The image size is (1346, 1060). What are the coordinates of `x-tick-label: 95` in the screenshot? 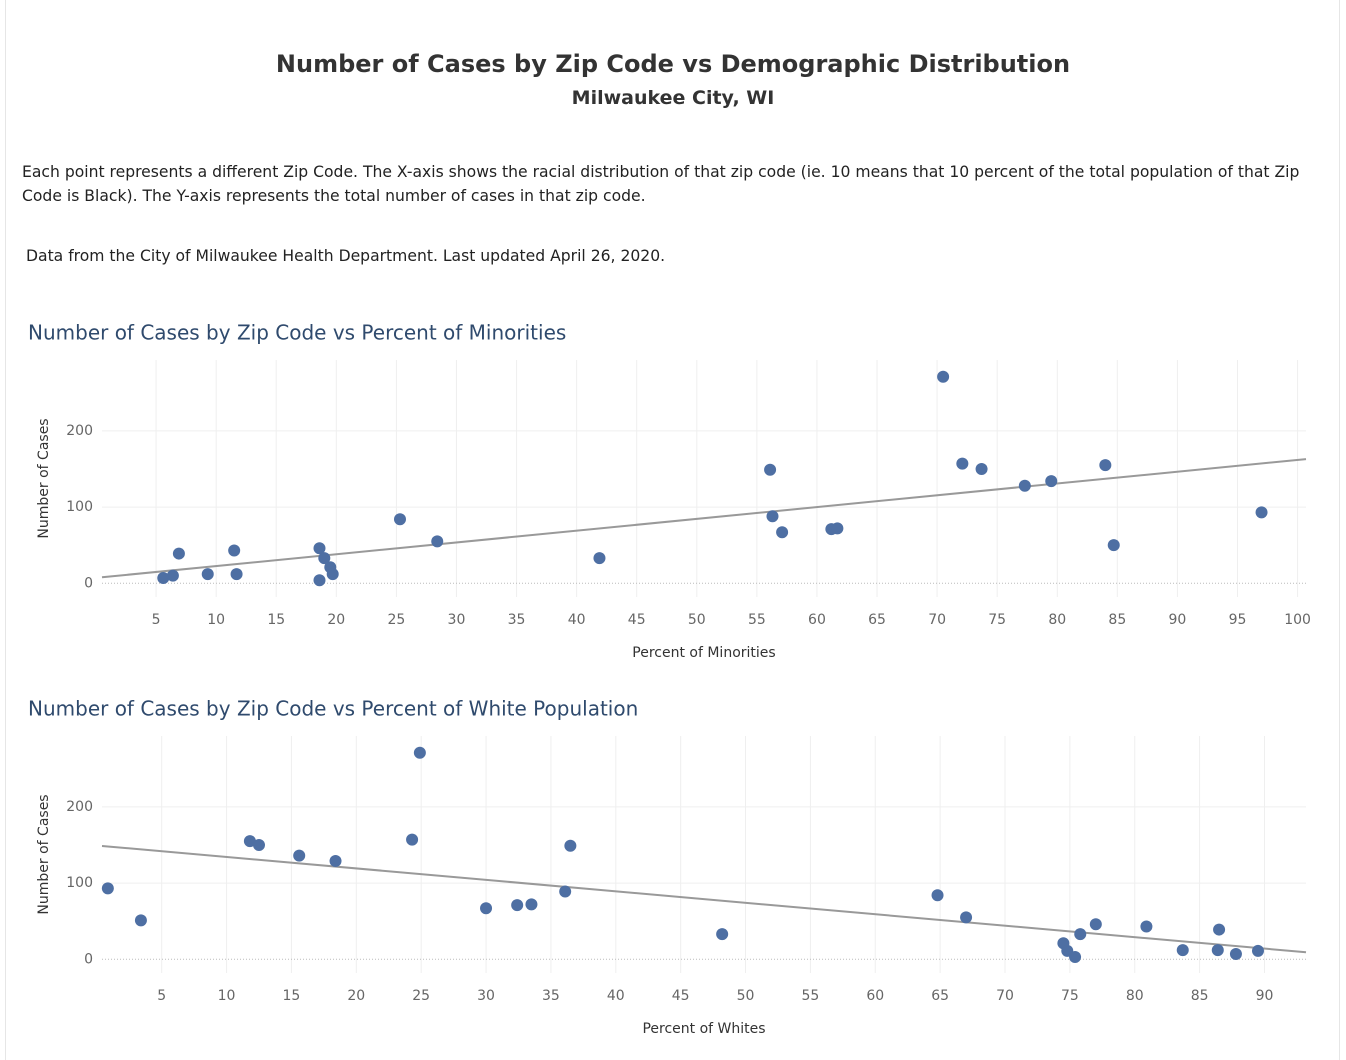 It's located at (1238, 620).